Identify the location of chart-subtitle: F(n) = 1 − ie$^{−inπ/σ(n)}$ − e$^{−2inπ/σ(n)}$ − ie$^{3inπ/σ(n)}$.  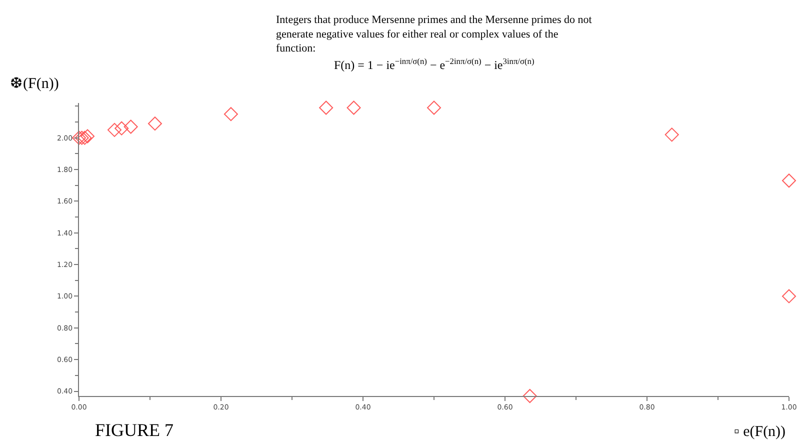
(434, 64).